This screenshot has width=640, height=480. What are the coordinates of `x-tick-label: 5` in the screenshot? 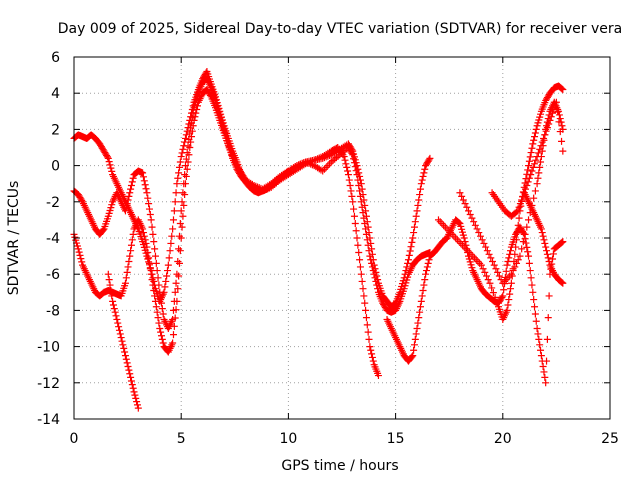 It's located at (181, 439).